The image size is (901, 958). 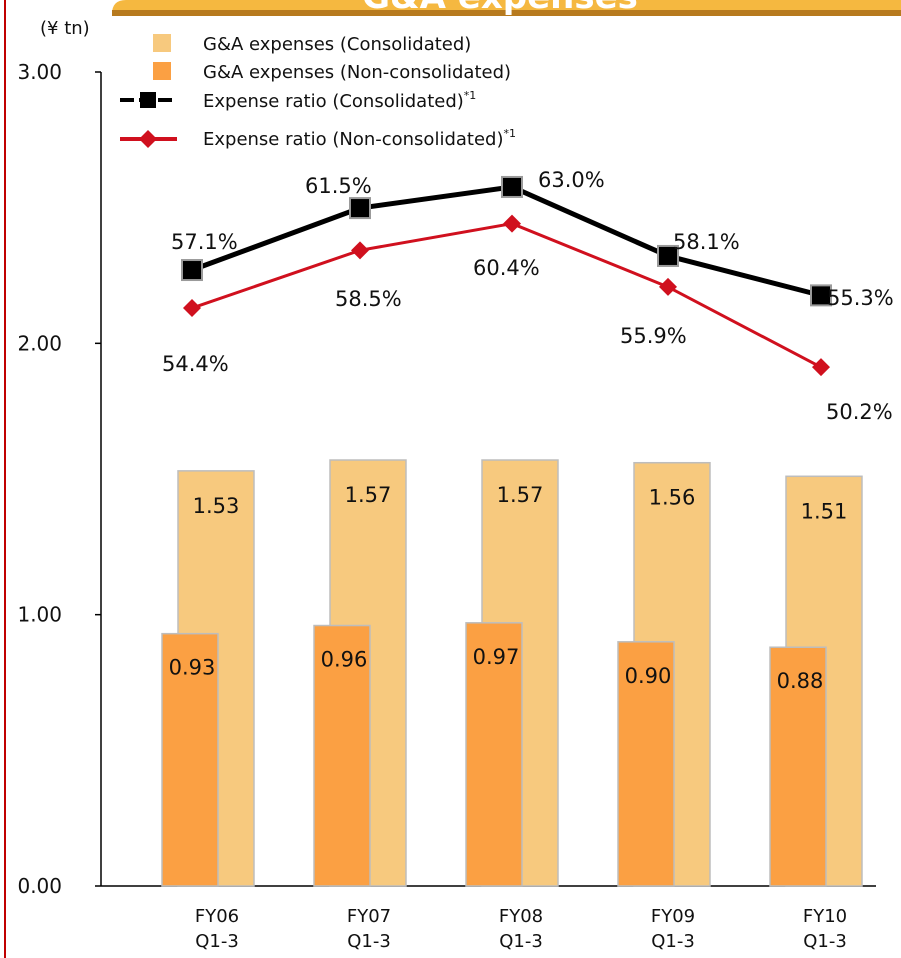 I want to click on bar-label-consolidated: 1.53, so click(x=216, y=506).